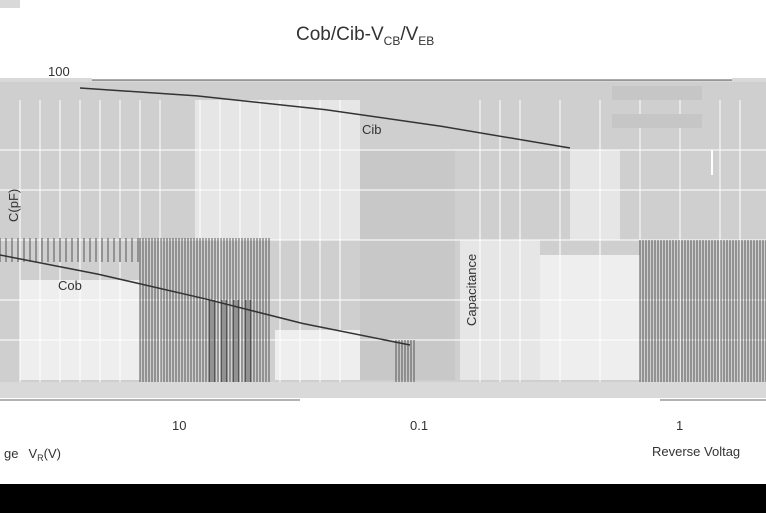 The width and height of the screenshot is (766, 513). I want to click on x-axis-label-right: Reverse Voltag, so click(696, 451).